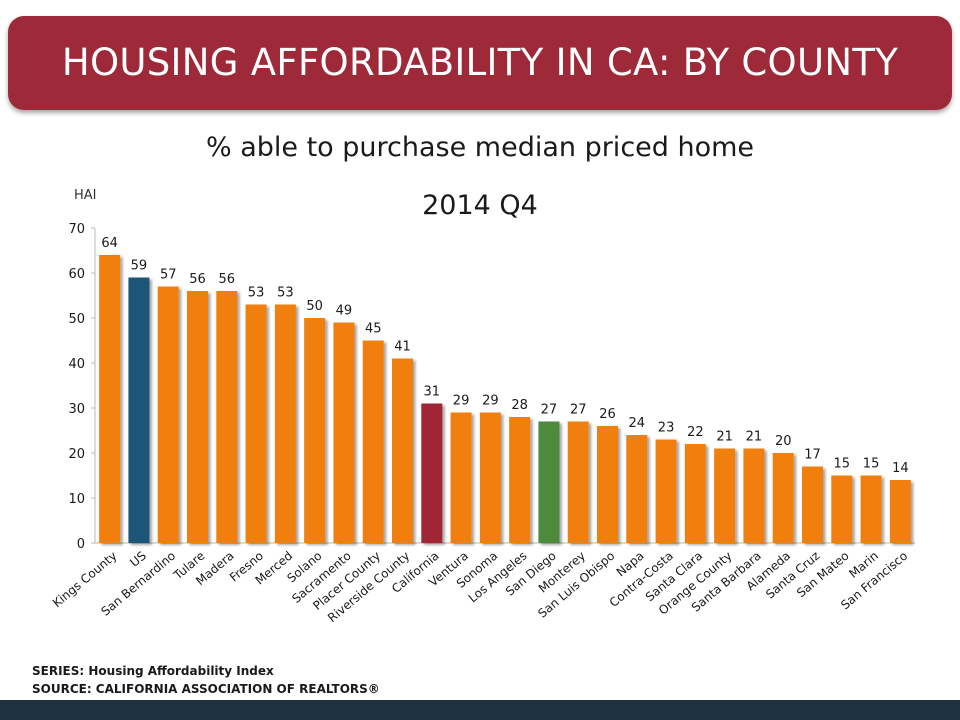 The image size is (960, 720). What do you see at coordinates (725, 495) in the screenshot?
I see `bar-orange-county` at bounding box center [725, 495].